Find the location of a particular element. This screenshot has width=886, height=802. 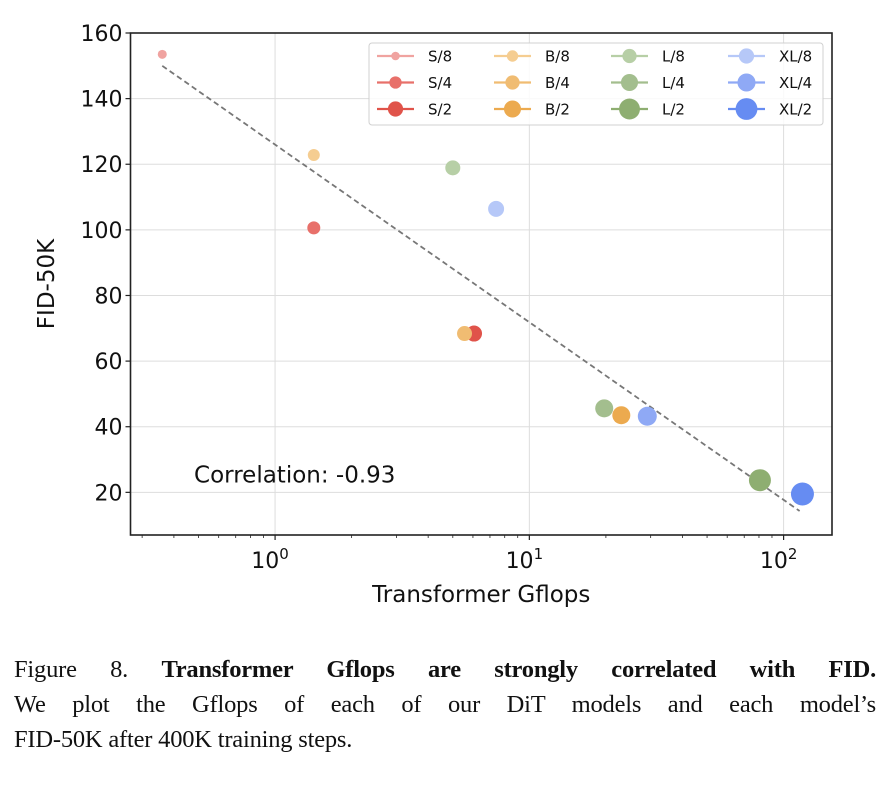

legend-label: S/4 is located at coordinates (440, 83).